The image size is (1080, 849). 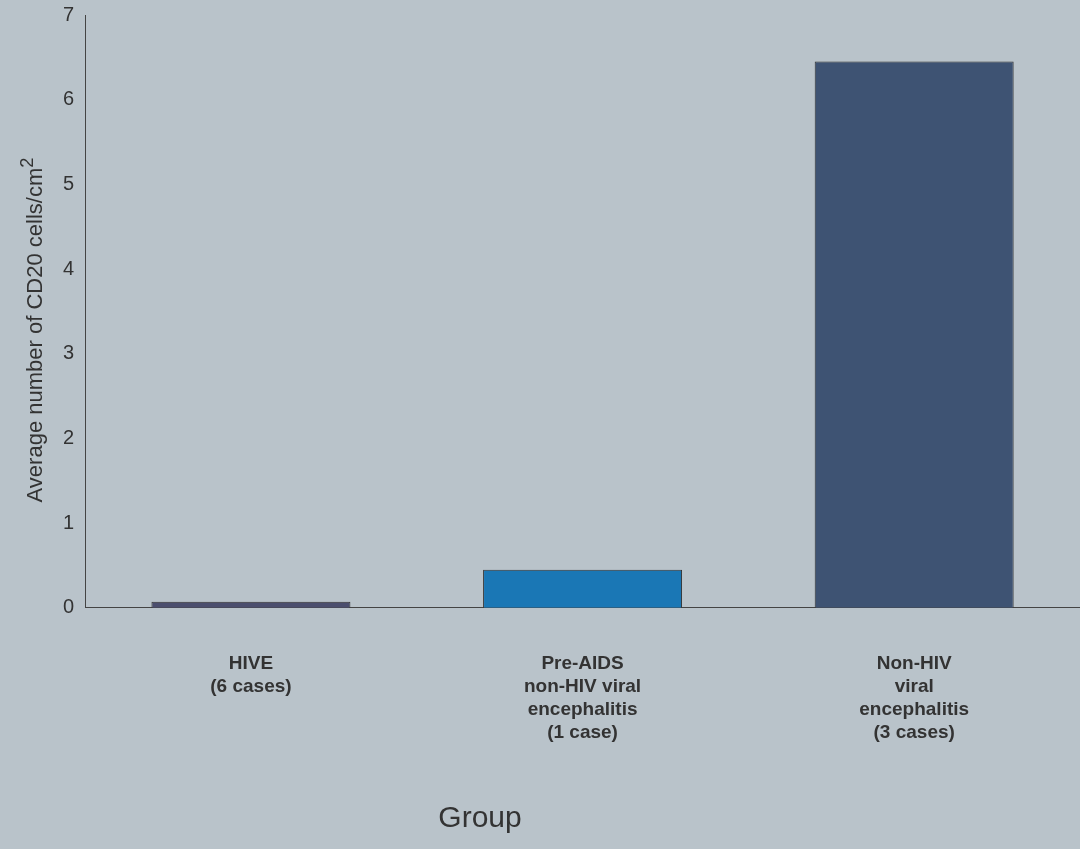 What do you see at coordinates (582, 697) in the screenshot?
I see `x-tick-label: Pre-AIDS non-HIV viral encephalitis (1 case)` at bounding box center [582, 697].